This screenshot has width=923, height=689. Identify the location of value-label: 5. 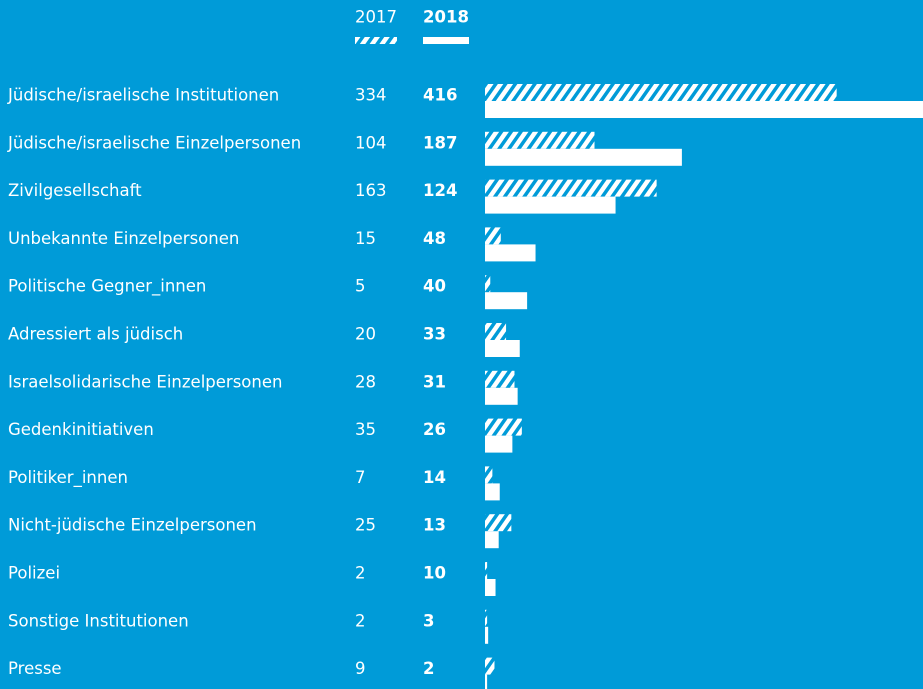
(360, 286).